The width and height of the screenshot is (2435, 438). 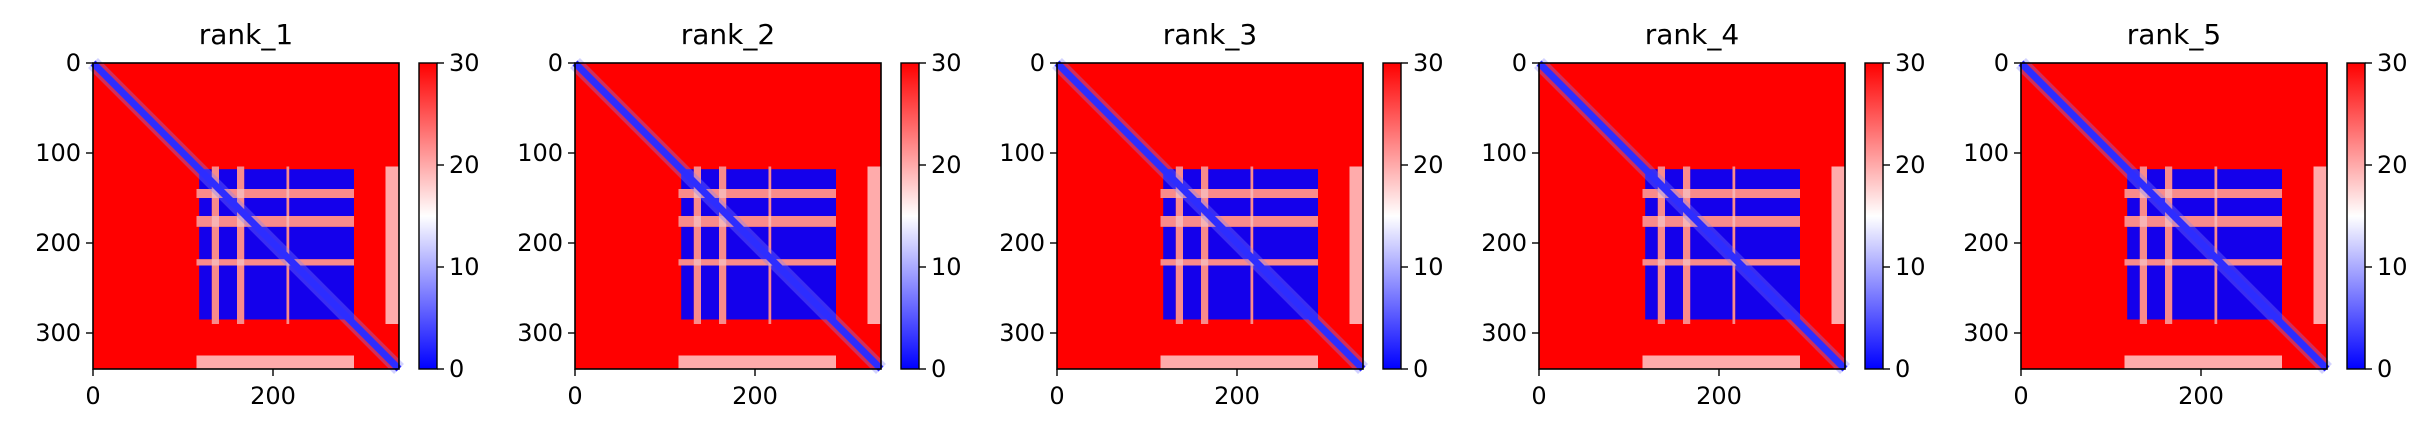 I want to click on colorbar-tick-label: 20, so click(x=2392, y=165).